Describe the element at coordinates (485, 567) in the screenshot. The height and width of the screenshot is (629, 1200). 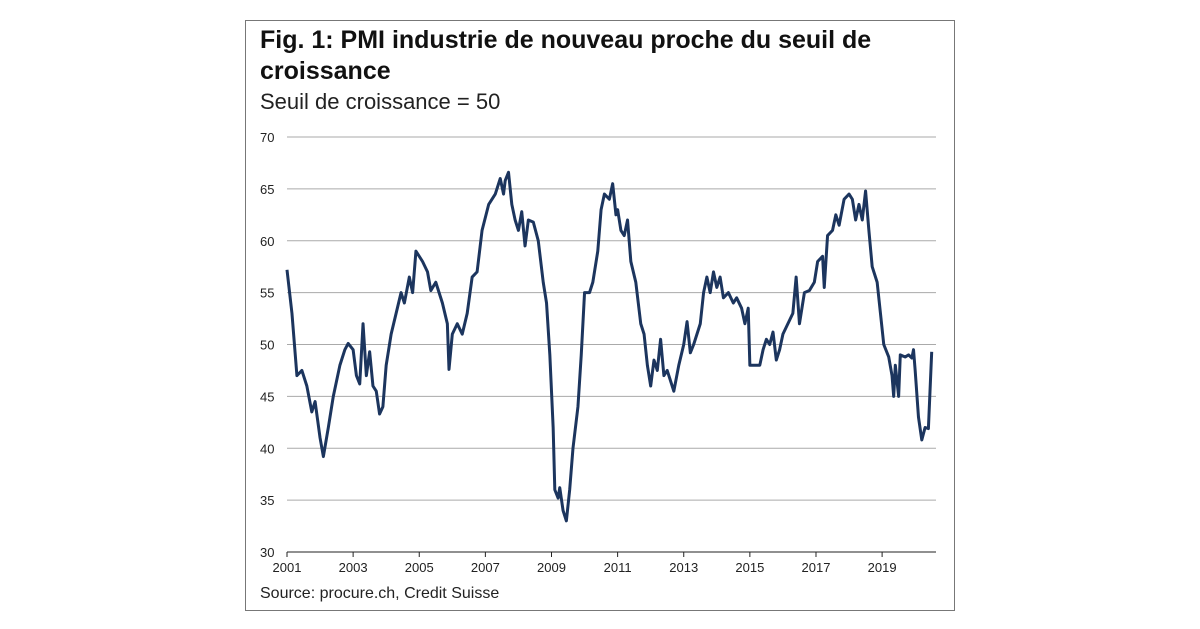
I see `x-tick-label: 2007` at that location.